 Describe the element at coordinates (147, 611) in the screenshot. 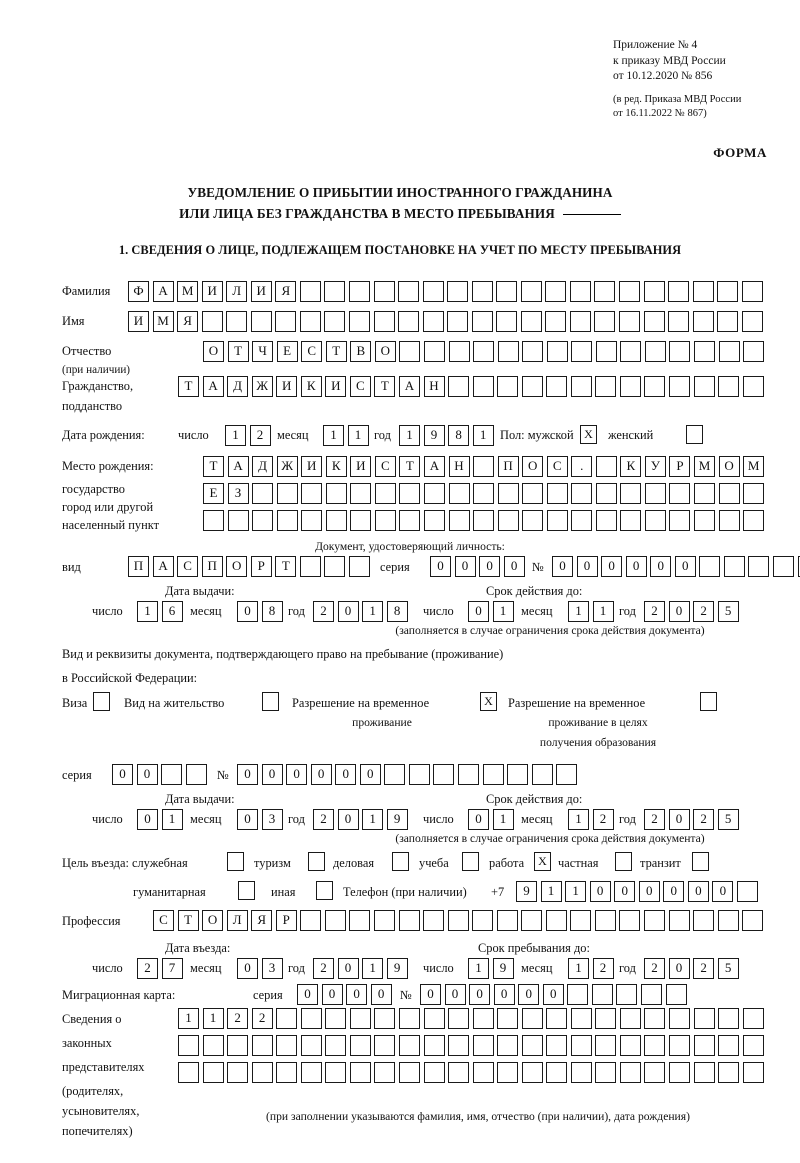

I see `doc-issue-day-cell: 1` at that location.